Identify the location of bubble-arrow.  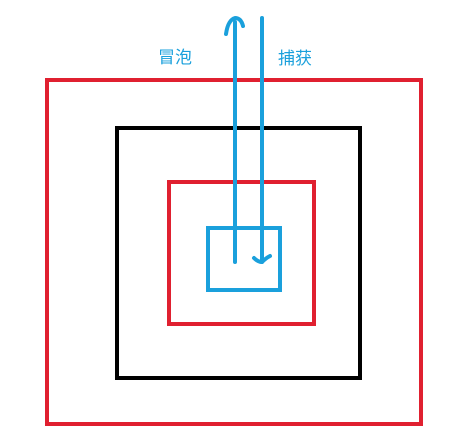
(234, 140).